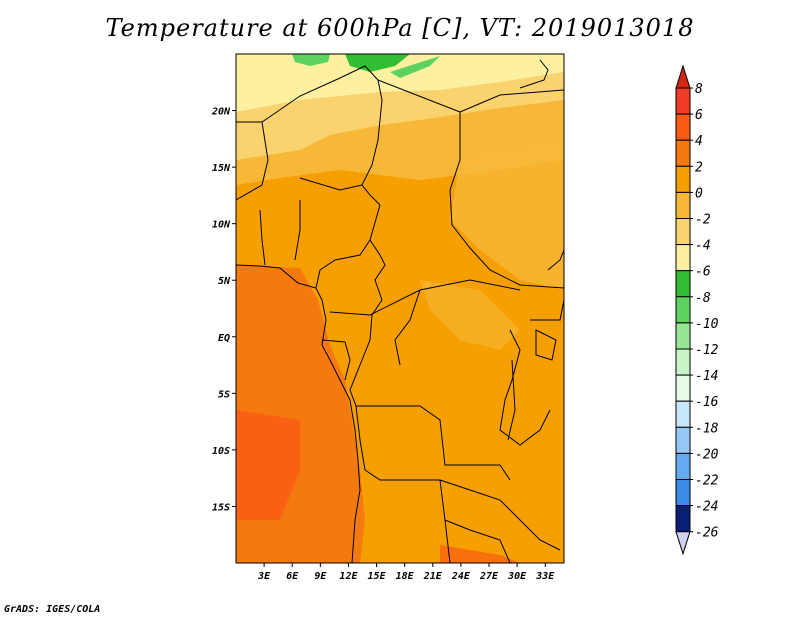  I want to click on colorbar-label: -14, so click(706, 376).